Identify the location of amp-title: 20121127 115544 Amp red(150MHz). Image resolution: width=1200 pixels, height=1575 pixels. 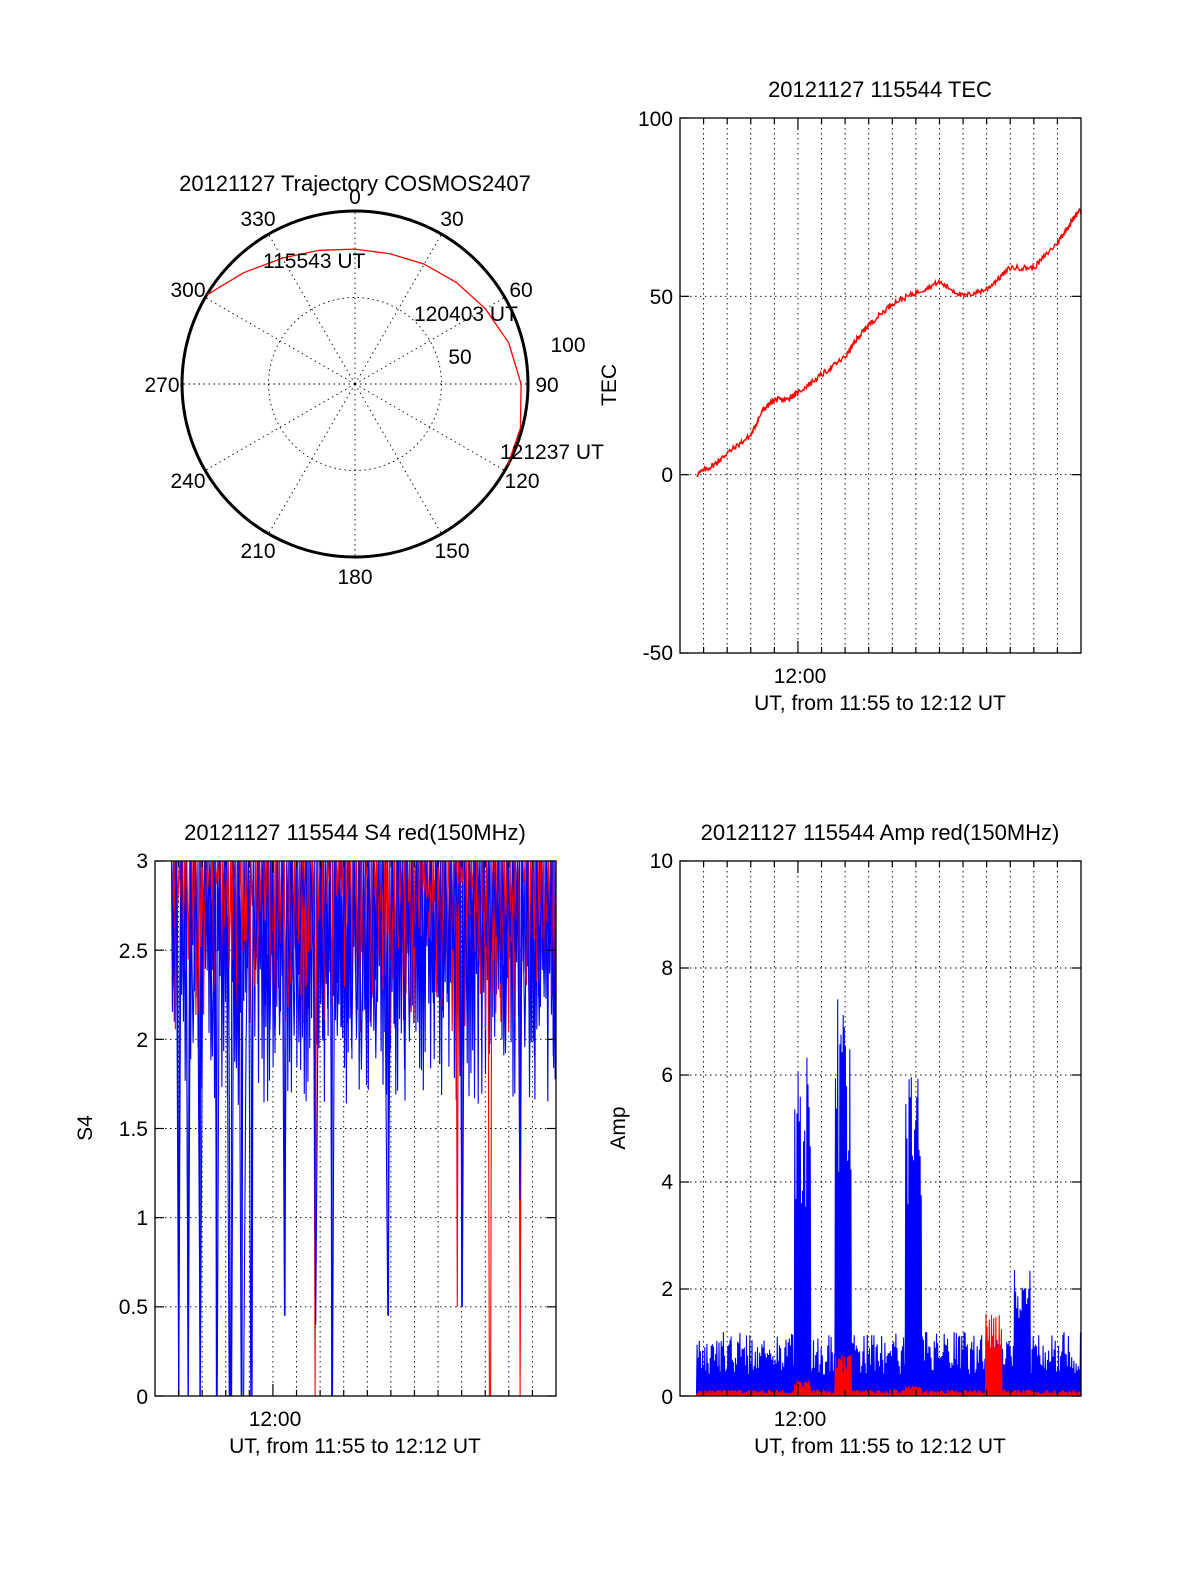
(880, 832).